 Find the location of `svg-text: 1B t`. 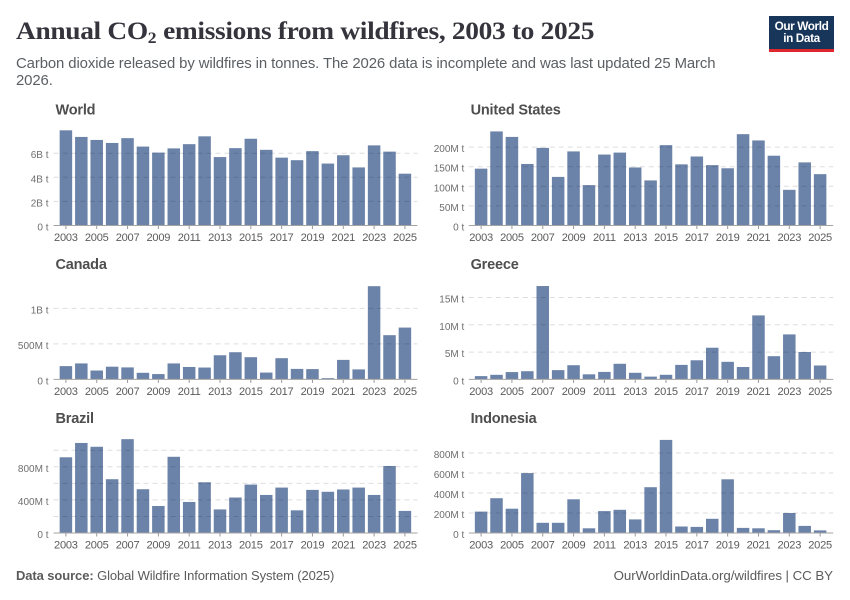

svg-text: 1B t is located at coordinates (40, 310).